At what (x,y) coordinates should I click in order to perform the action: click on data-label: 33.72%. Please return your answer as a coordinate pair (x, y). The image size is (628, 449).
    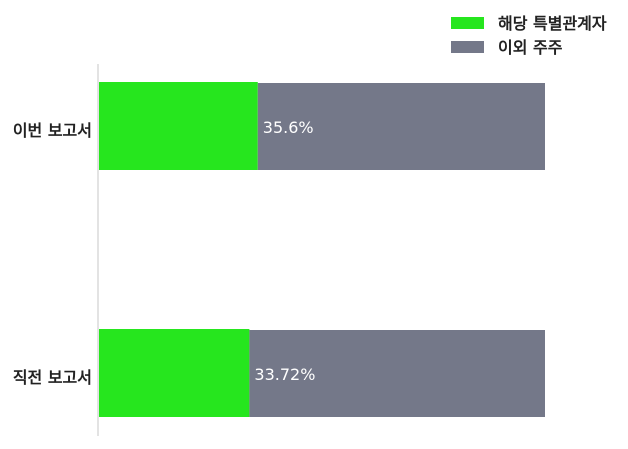
    Looking at the image, I should click on (284, 374).